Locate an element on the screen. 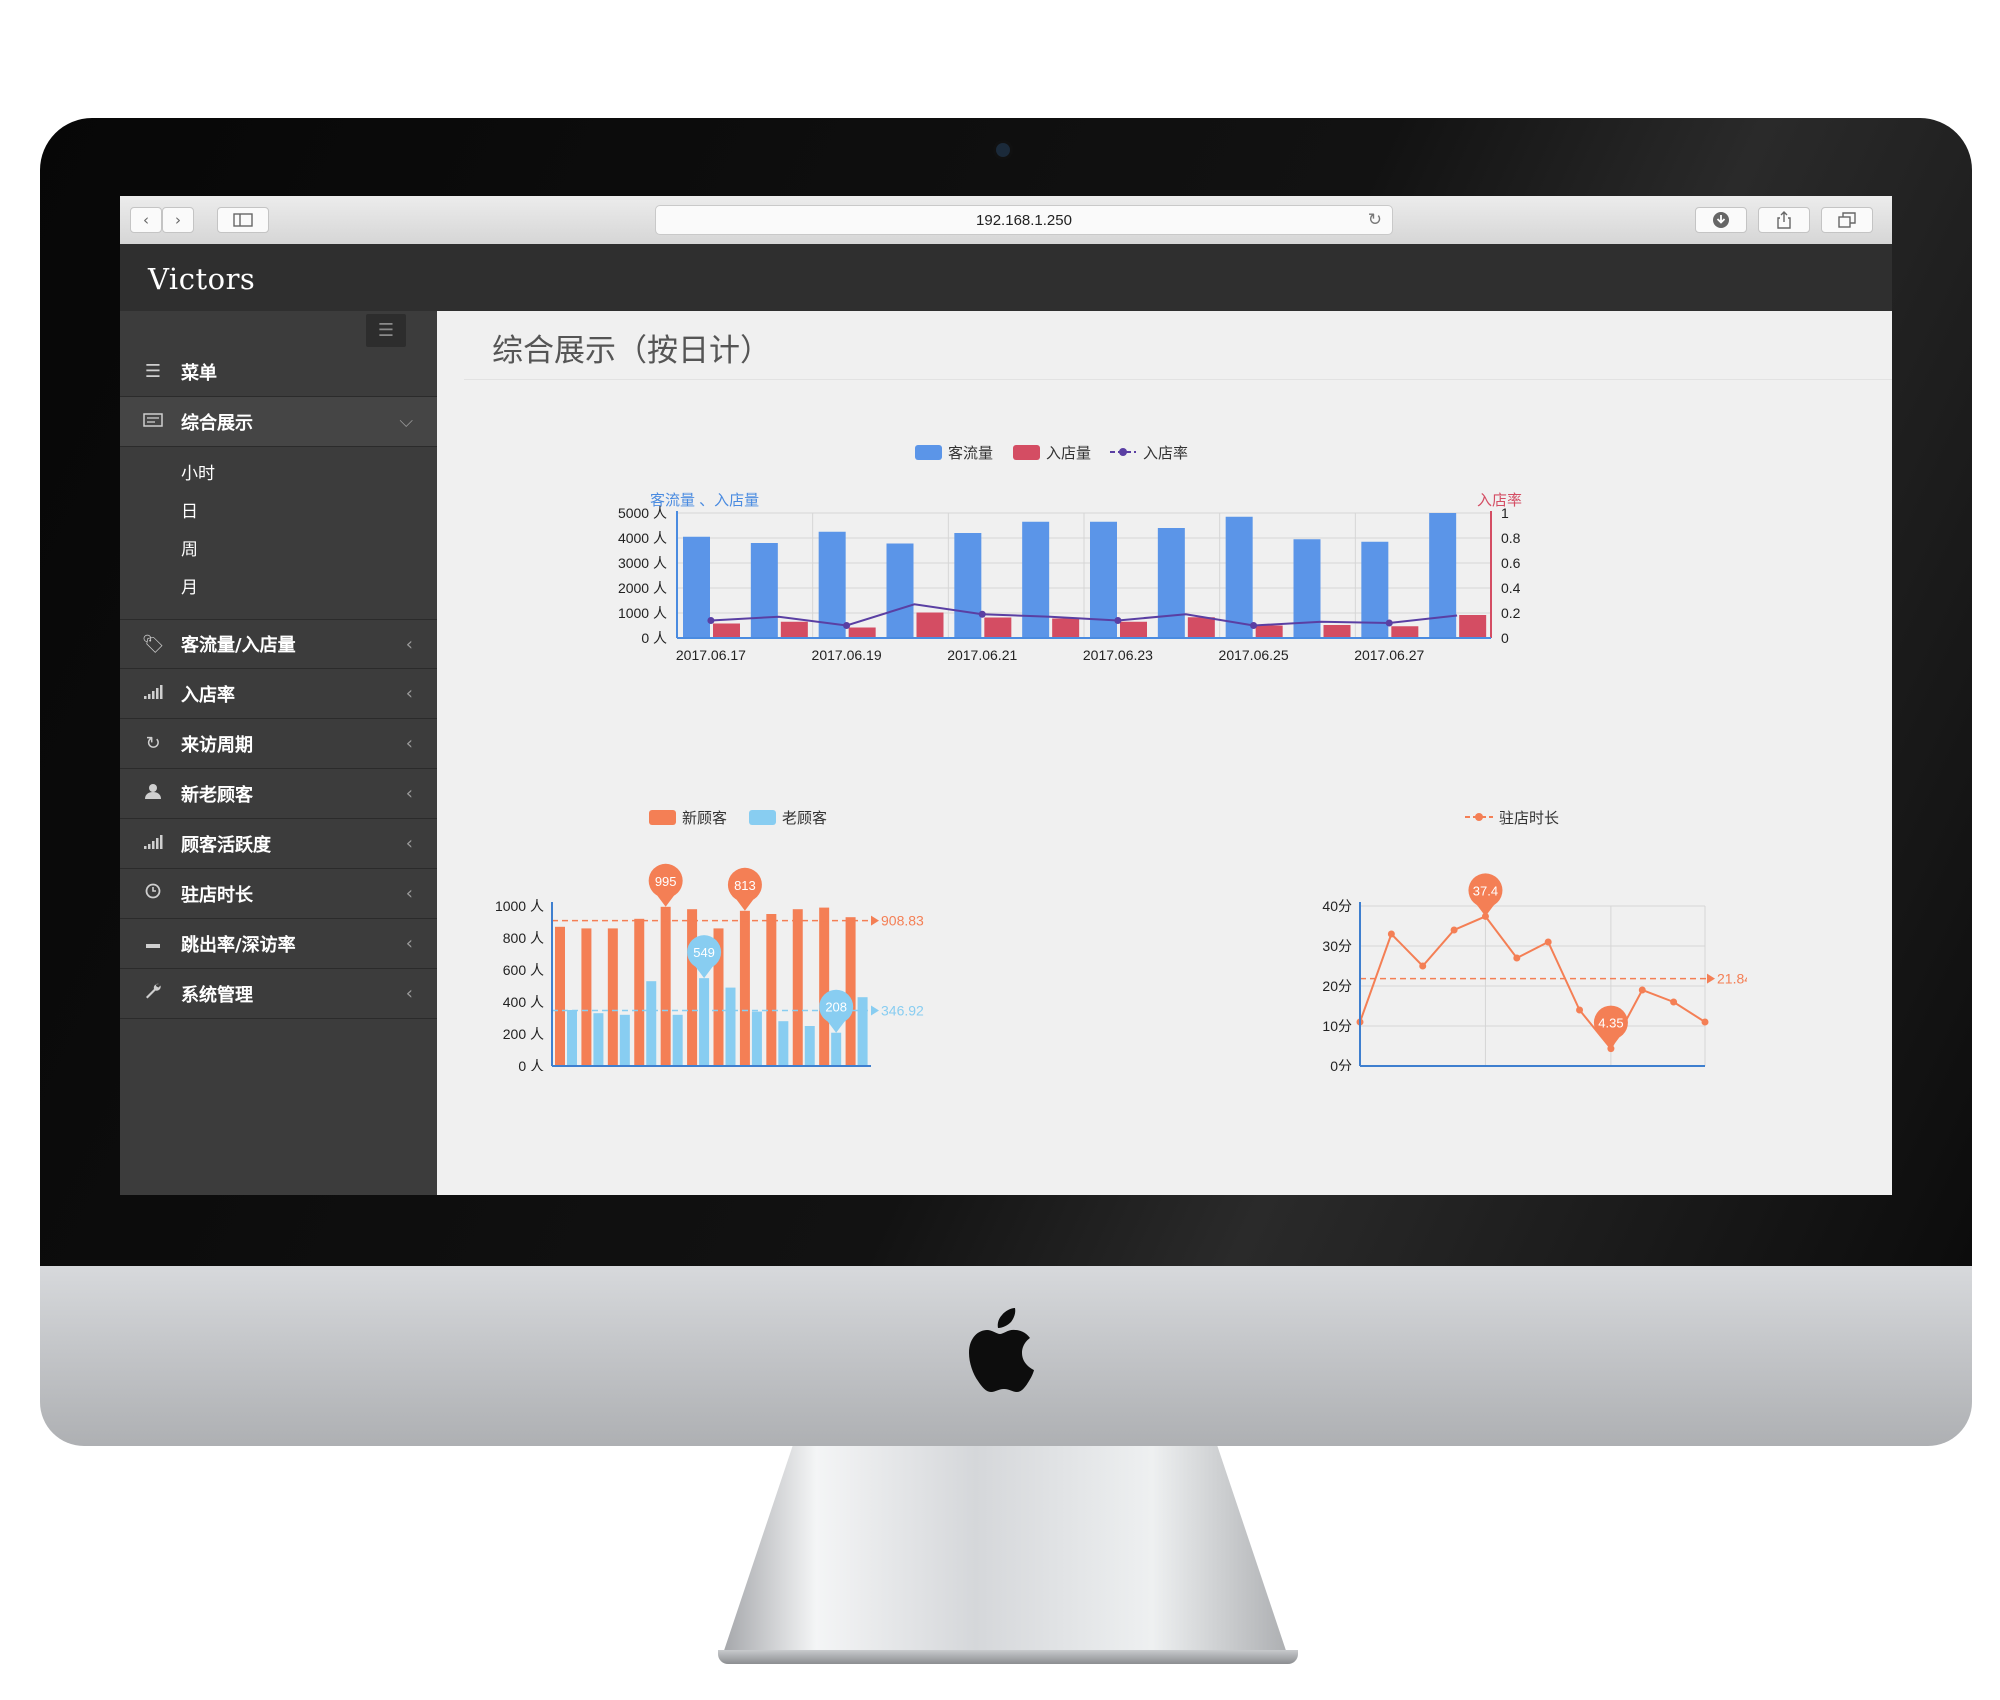 Image resolution: width=2000 pixels, height=1700 pixels. max-pin-new-label: 995 is located at coordinates (666, 881).